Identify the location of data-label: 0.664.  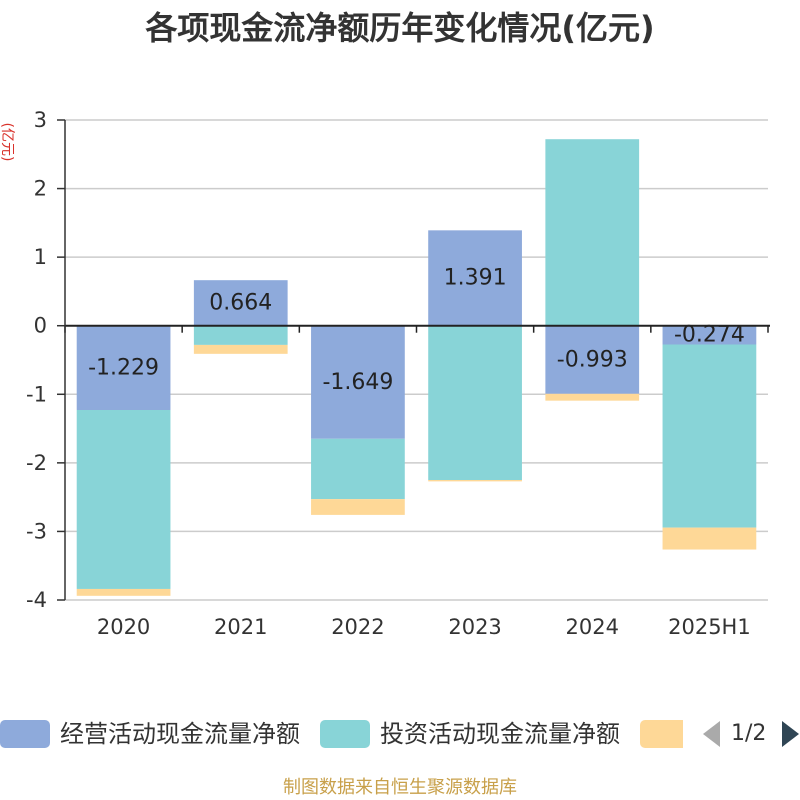
(240, 302).